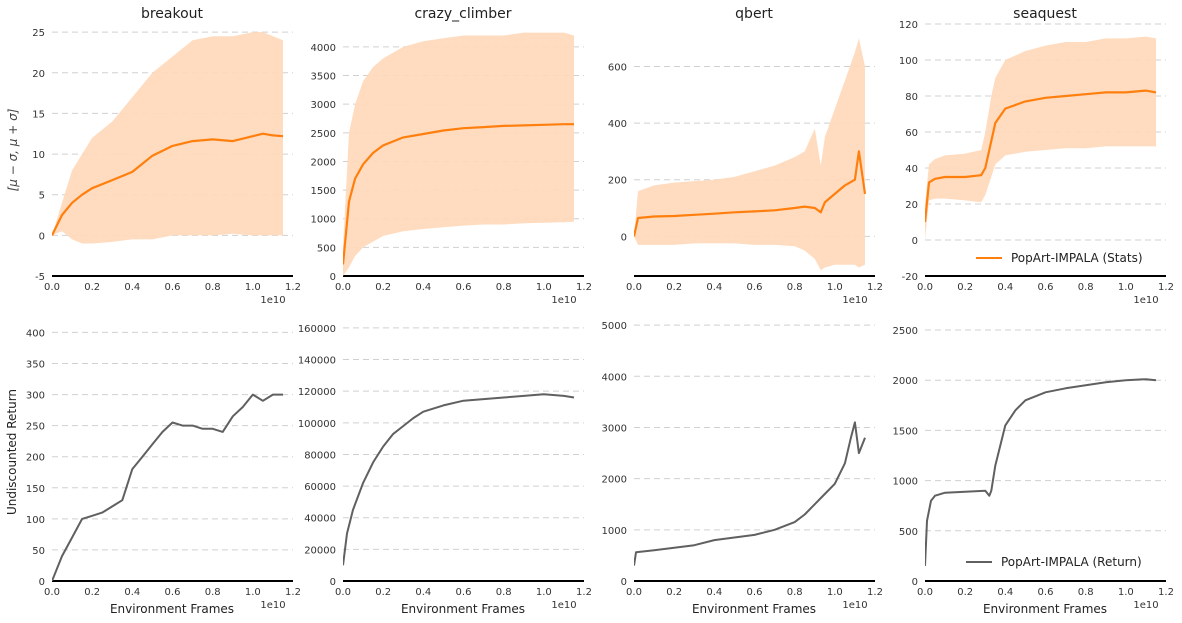 Image resolution: width=1182 pixels, height=623 pixels. What do you see at coordinates (875, 287) in the screenshot?
I see `x-tick-label-qbert-stats: 1.2` at bounding box center [875, 287].